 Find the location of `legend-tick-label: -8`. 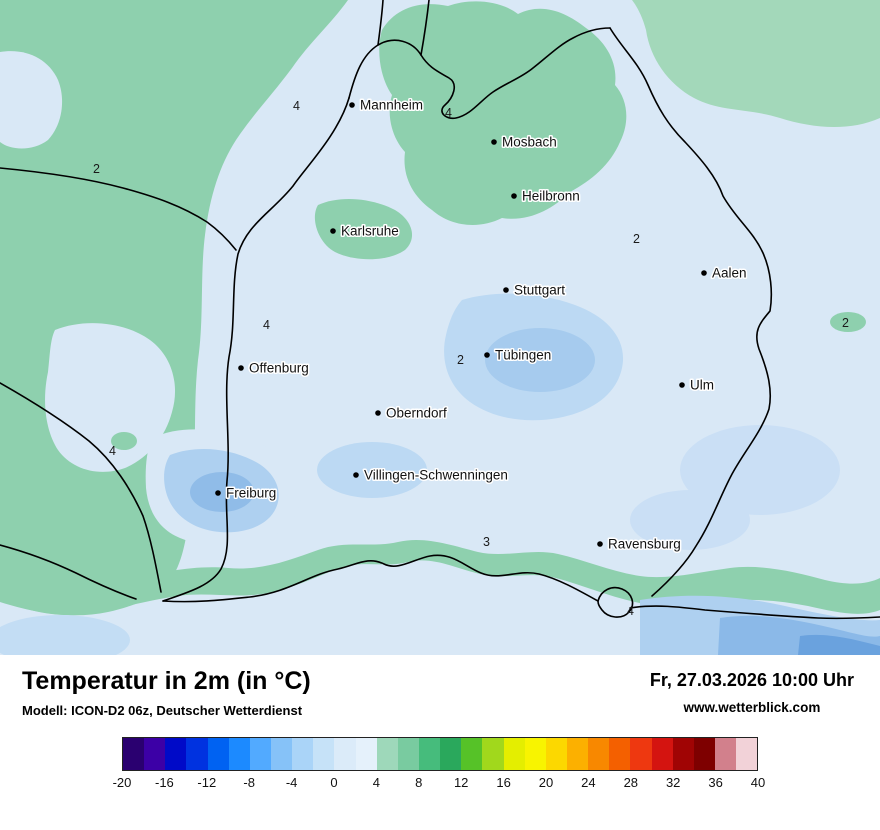

legend-tick-label: -8 is located at coordinates (249, 782).